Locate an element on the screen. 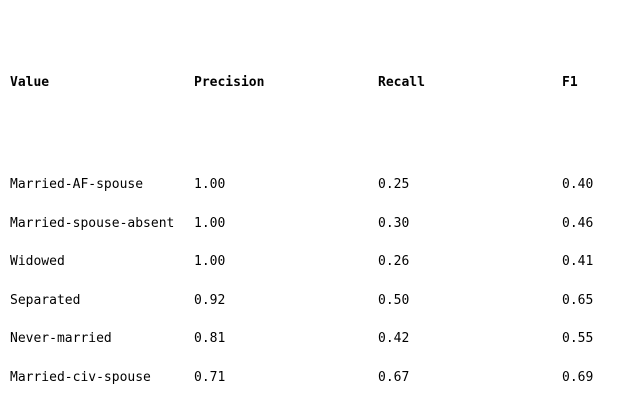  cell-f1: 0.55 is located at coordinates (578, 339).